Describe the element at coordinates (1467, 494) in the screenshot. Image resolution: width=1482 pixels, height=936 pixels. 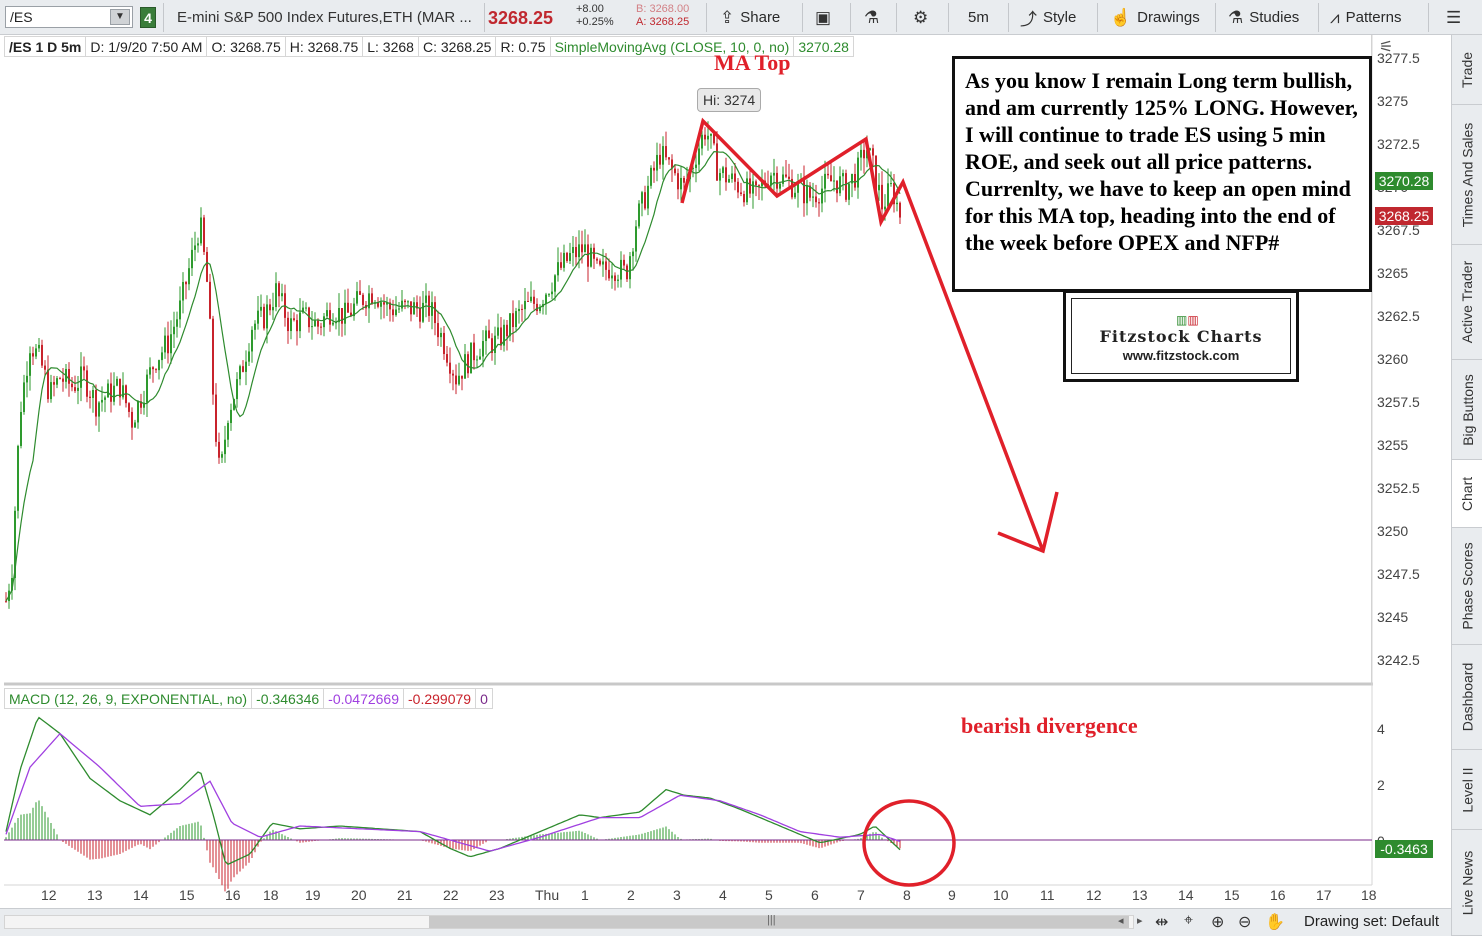
I see `tab-chart: Chart` at that location.